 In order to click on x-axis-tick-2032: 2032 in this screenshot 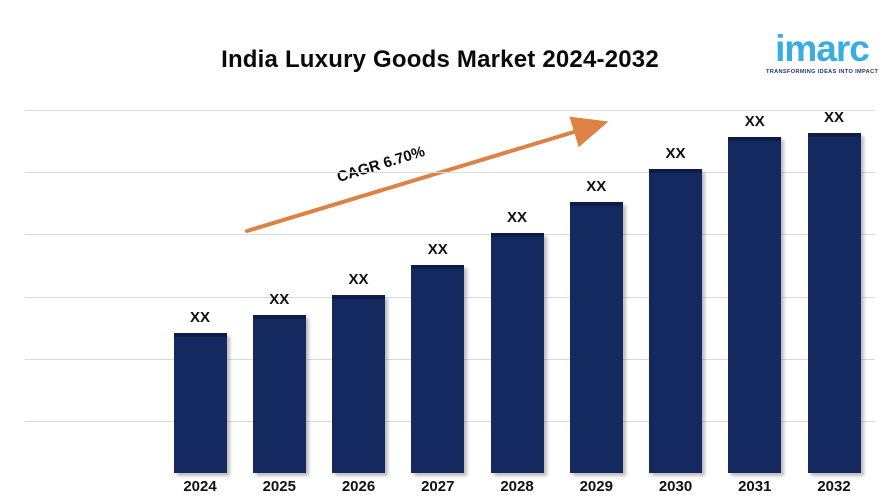, I will do `click(834, 486)`.